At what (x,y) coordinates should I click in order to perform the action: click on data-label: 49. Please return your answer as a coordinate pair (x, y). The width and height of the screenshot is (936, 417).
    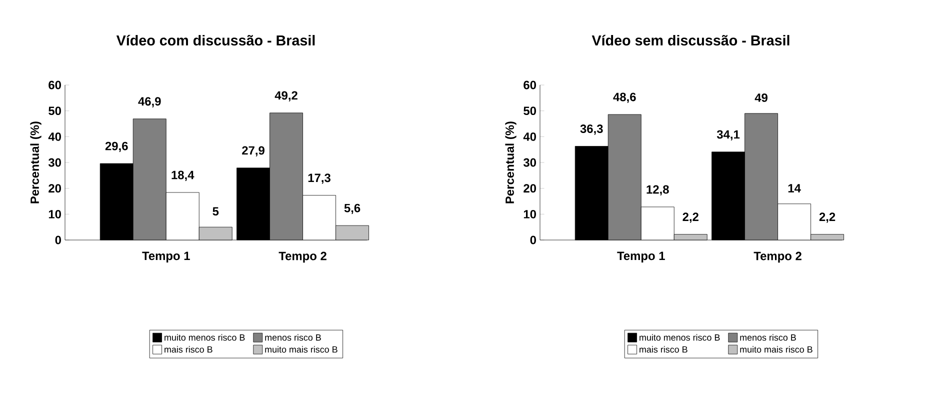
    Looking at the image, I should click on (761, 97).